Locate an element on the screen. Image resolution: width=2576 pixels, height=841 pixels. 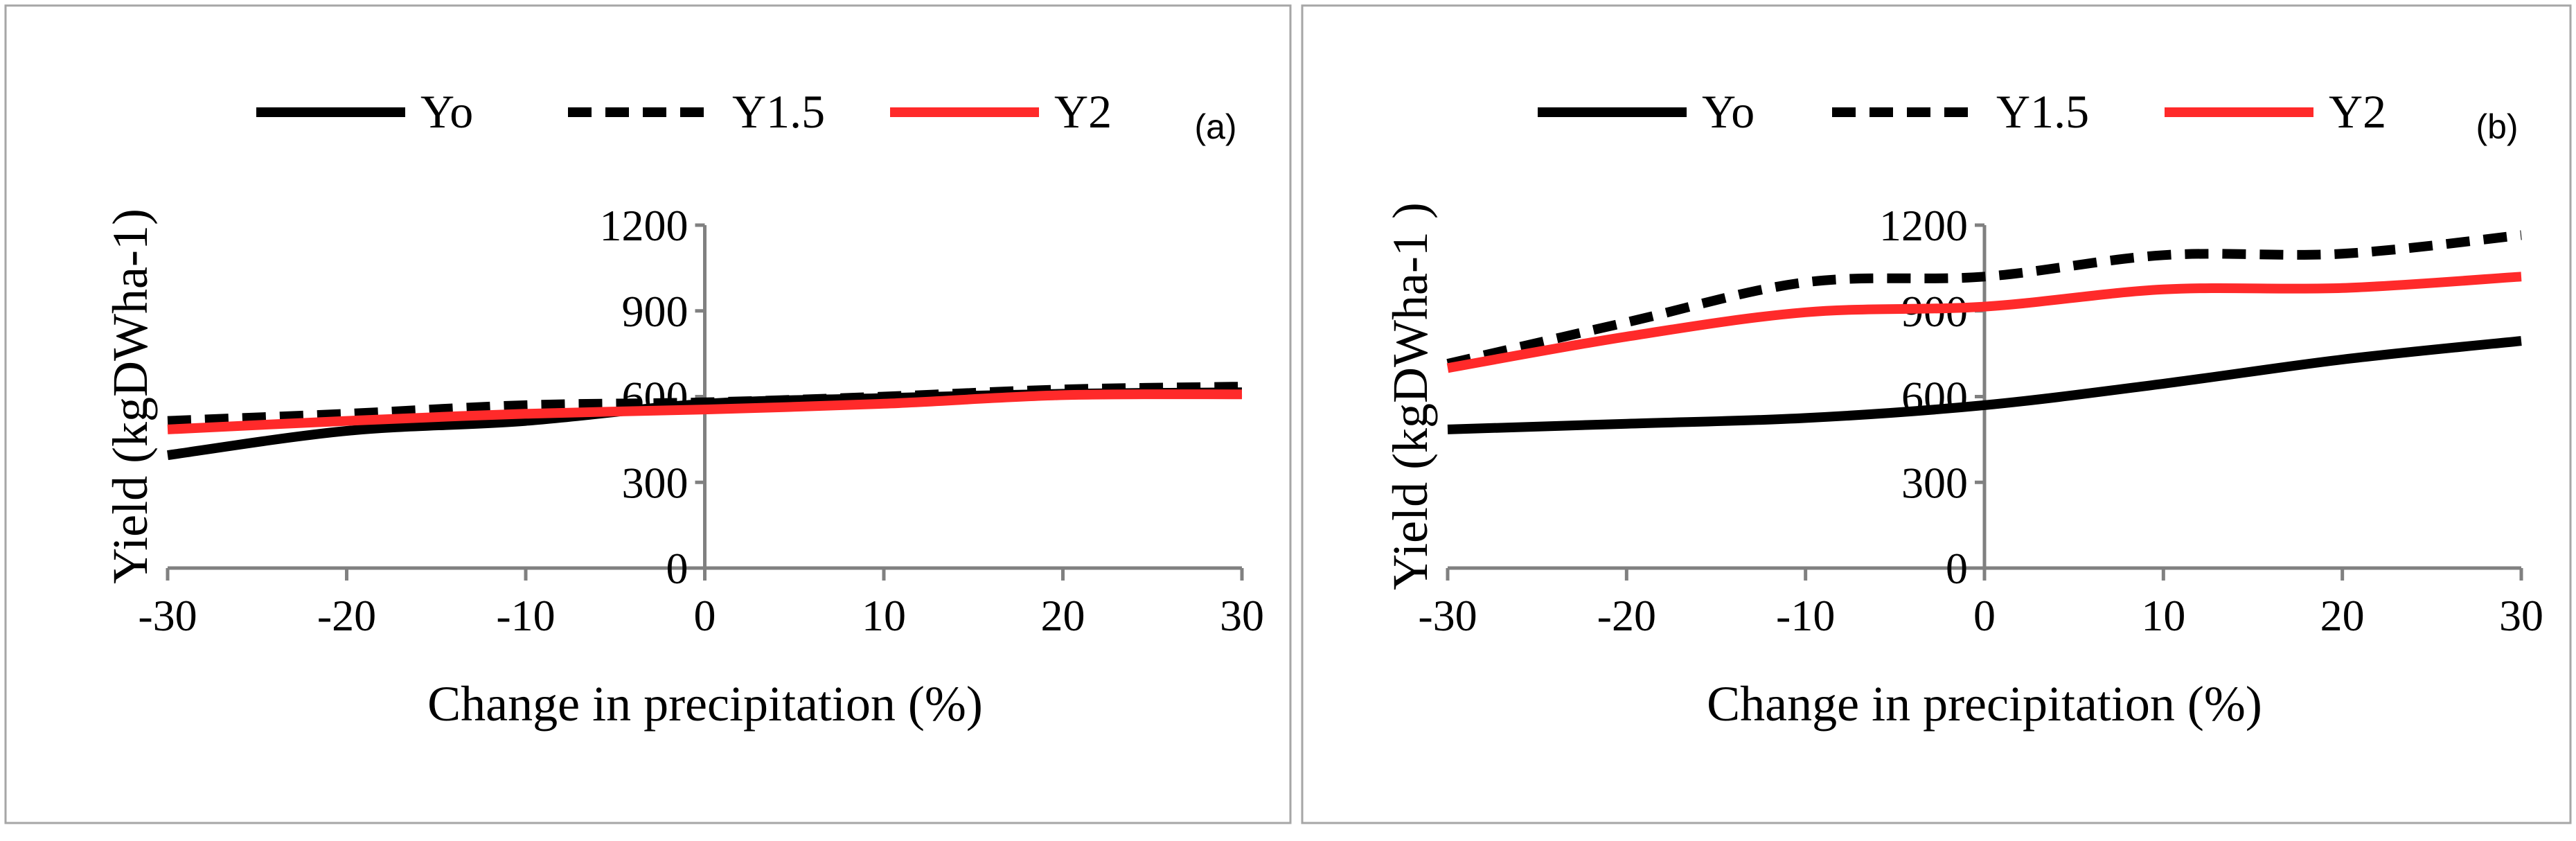
y-axis-title: Yield (kgDWha-1 ) is located at coordinates (1410, 396).